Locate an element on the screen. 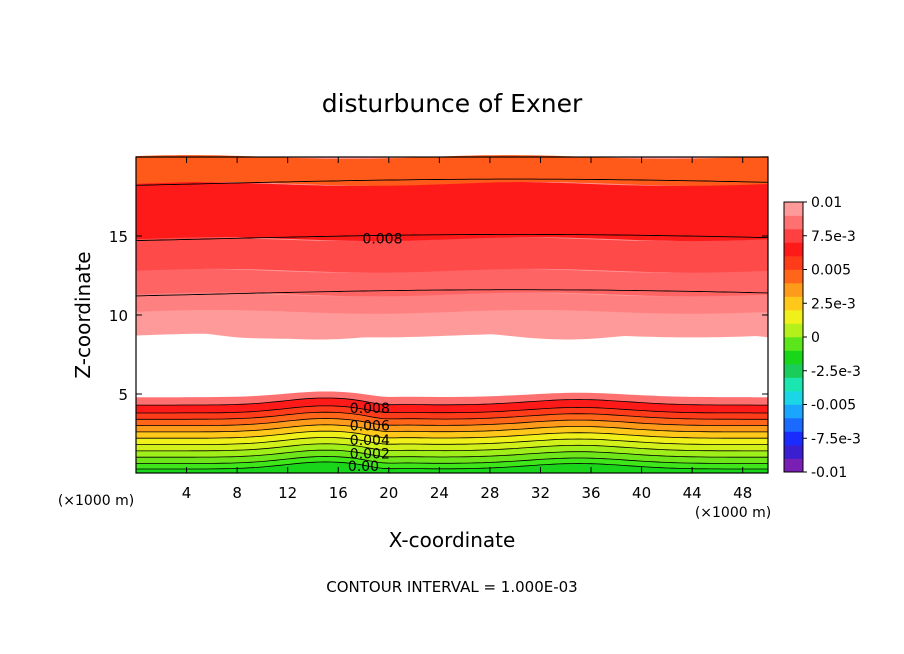  contour-label: 0.00 is located at coordinates (363, 467).